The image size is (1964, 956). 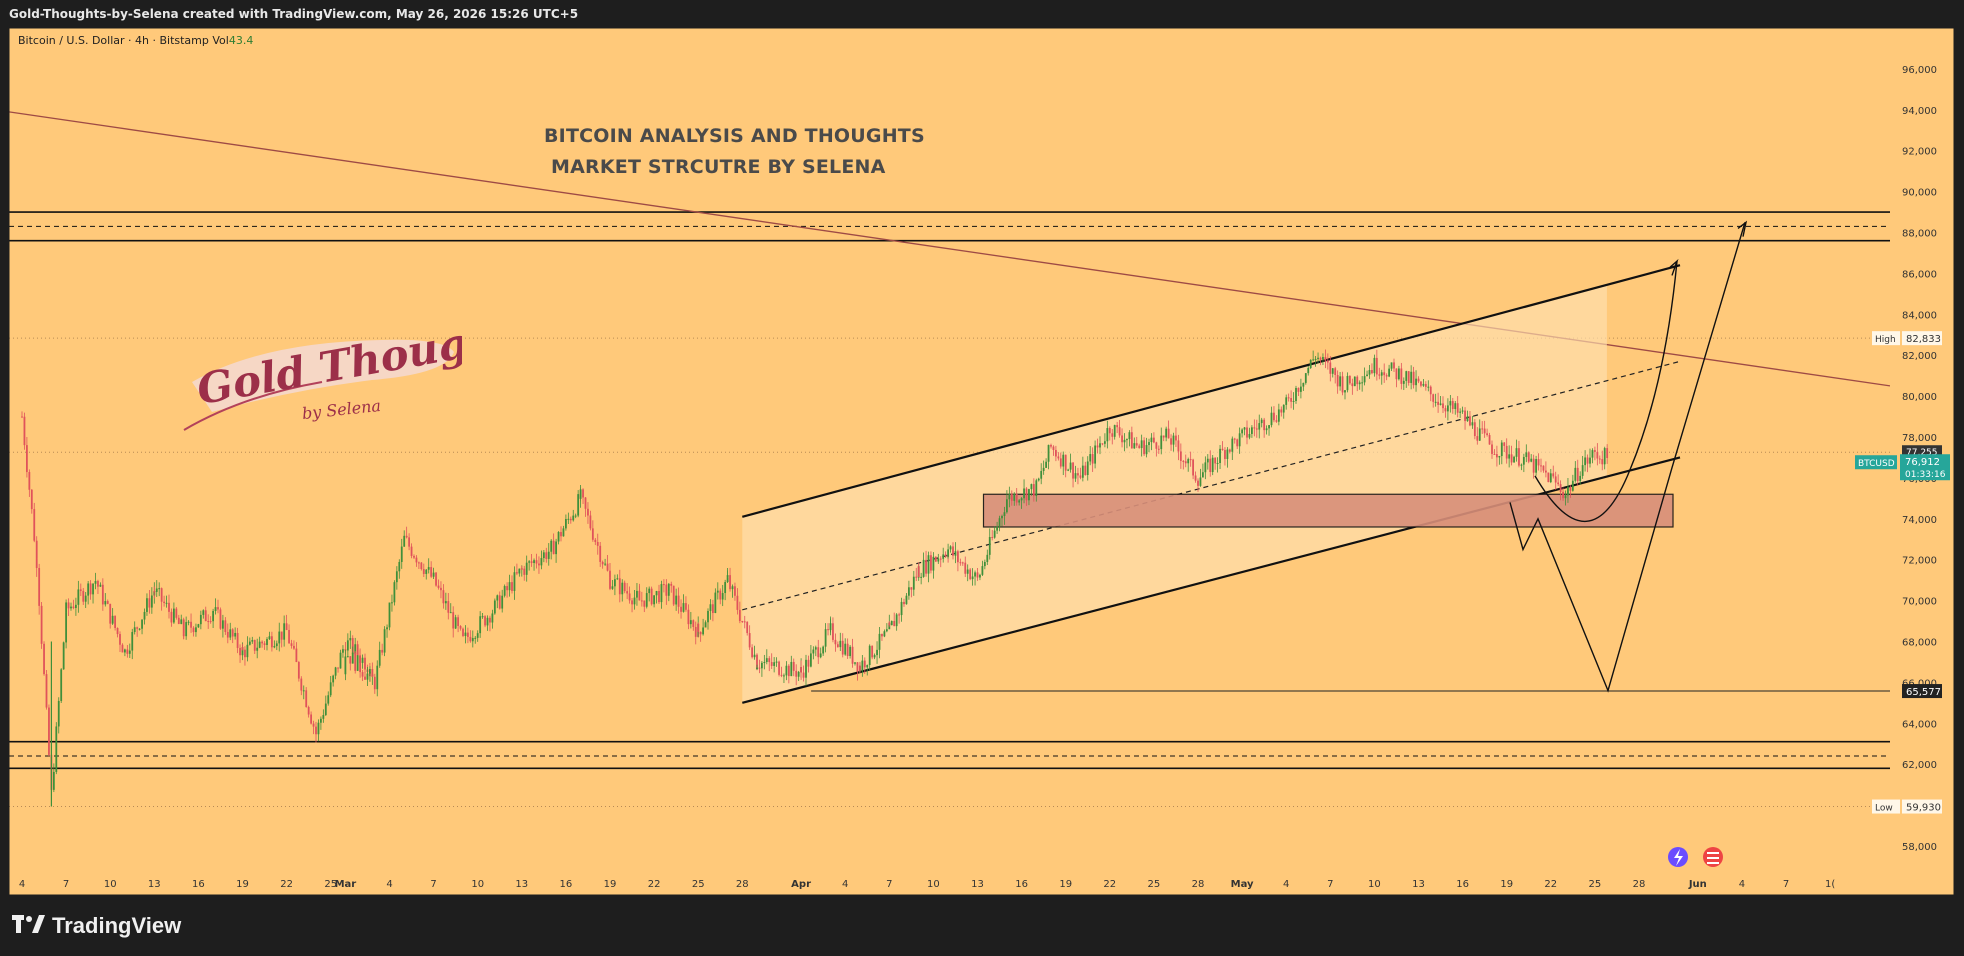 What do you see at coordinates (734, 136) in the screenshot?
I see `analysis-title: BITCOIN ANALYSIS AND THOUGHTS` at bounding box center [734, 136].